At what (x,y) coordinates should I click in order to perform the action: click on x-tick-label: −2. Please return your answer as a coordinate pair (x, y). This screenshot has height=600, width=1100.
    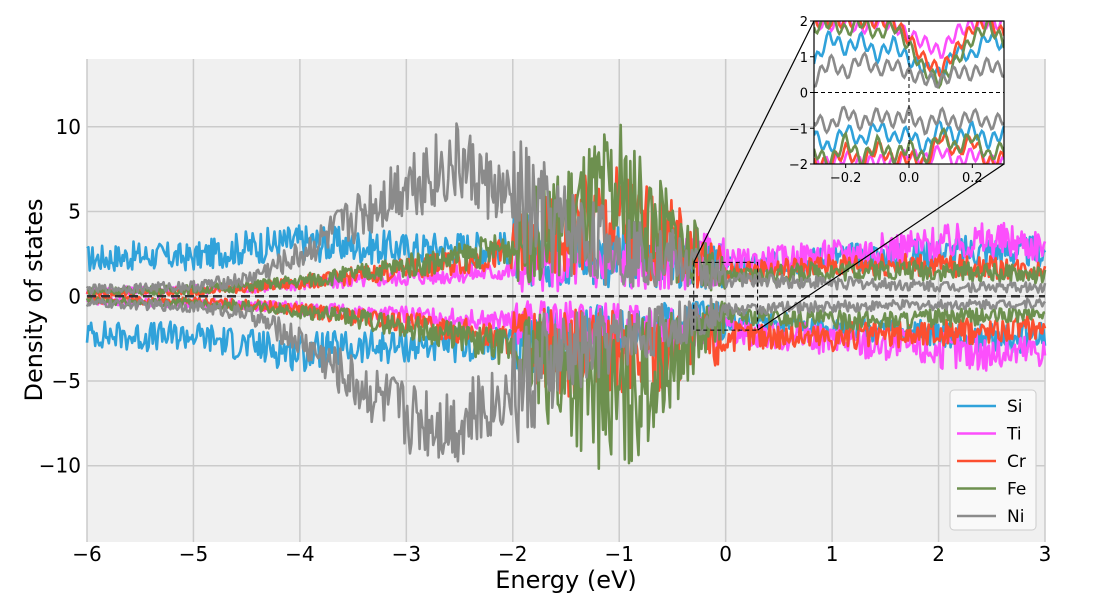
    Looking at the image, I should click on (512, 554).